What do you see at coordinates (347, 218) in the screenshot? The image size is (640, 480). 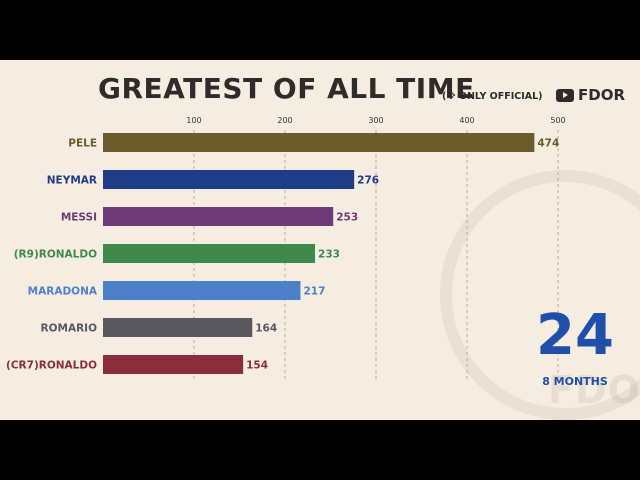 I see `value-label: 253` at bounding box center [347, 218].